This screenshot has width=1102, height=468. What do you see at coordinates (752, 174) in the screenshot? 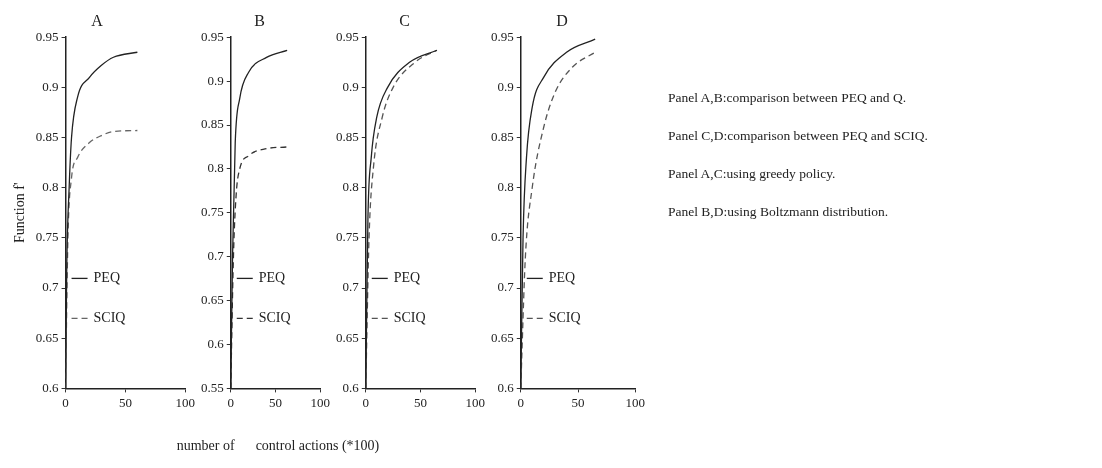
I see `text: Panel A,C:using greedy policy.` at bounding box center [752, 174].